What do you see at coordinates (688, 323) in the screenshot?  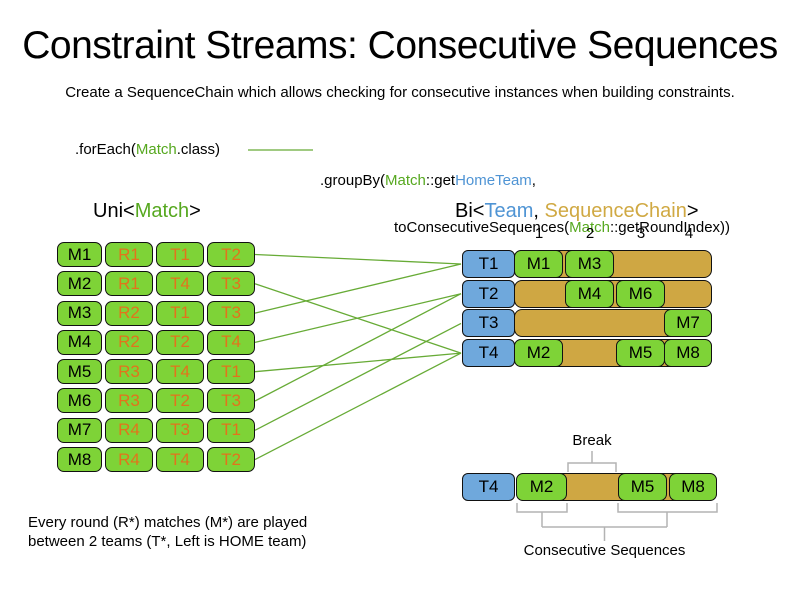 I see `match-box: M7` at bounding box center [688, 323].